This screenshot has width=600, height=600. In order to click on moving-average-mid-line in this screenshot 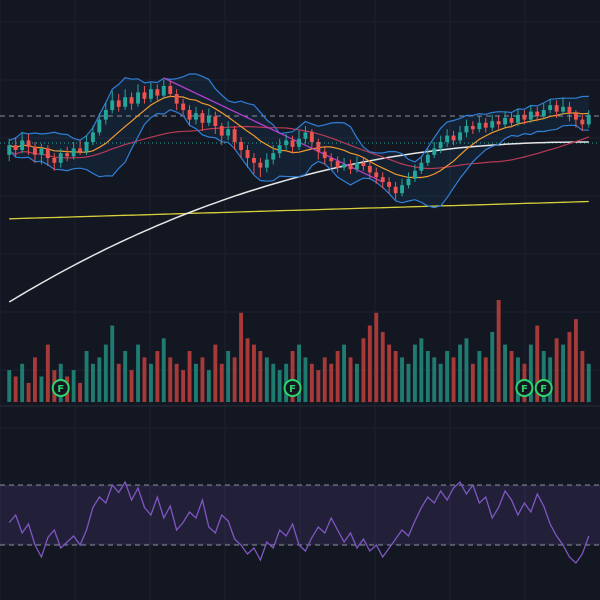, I will do `click(299, 147)`.